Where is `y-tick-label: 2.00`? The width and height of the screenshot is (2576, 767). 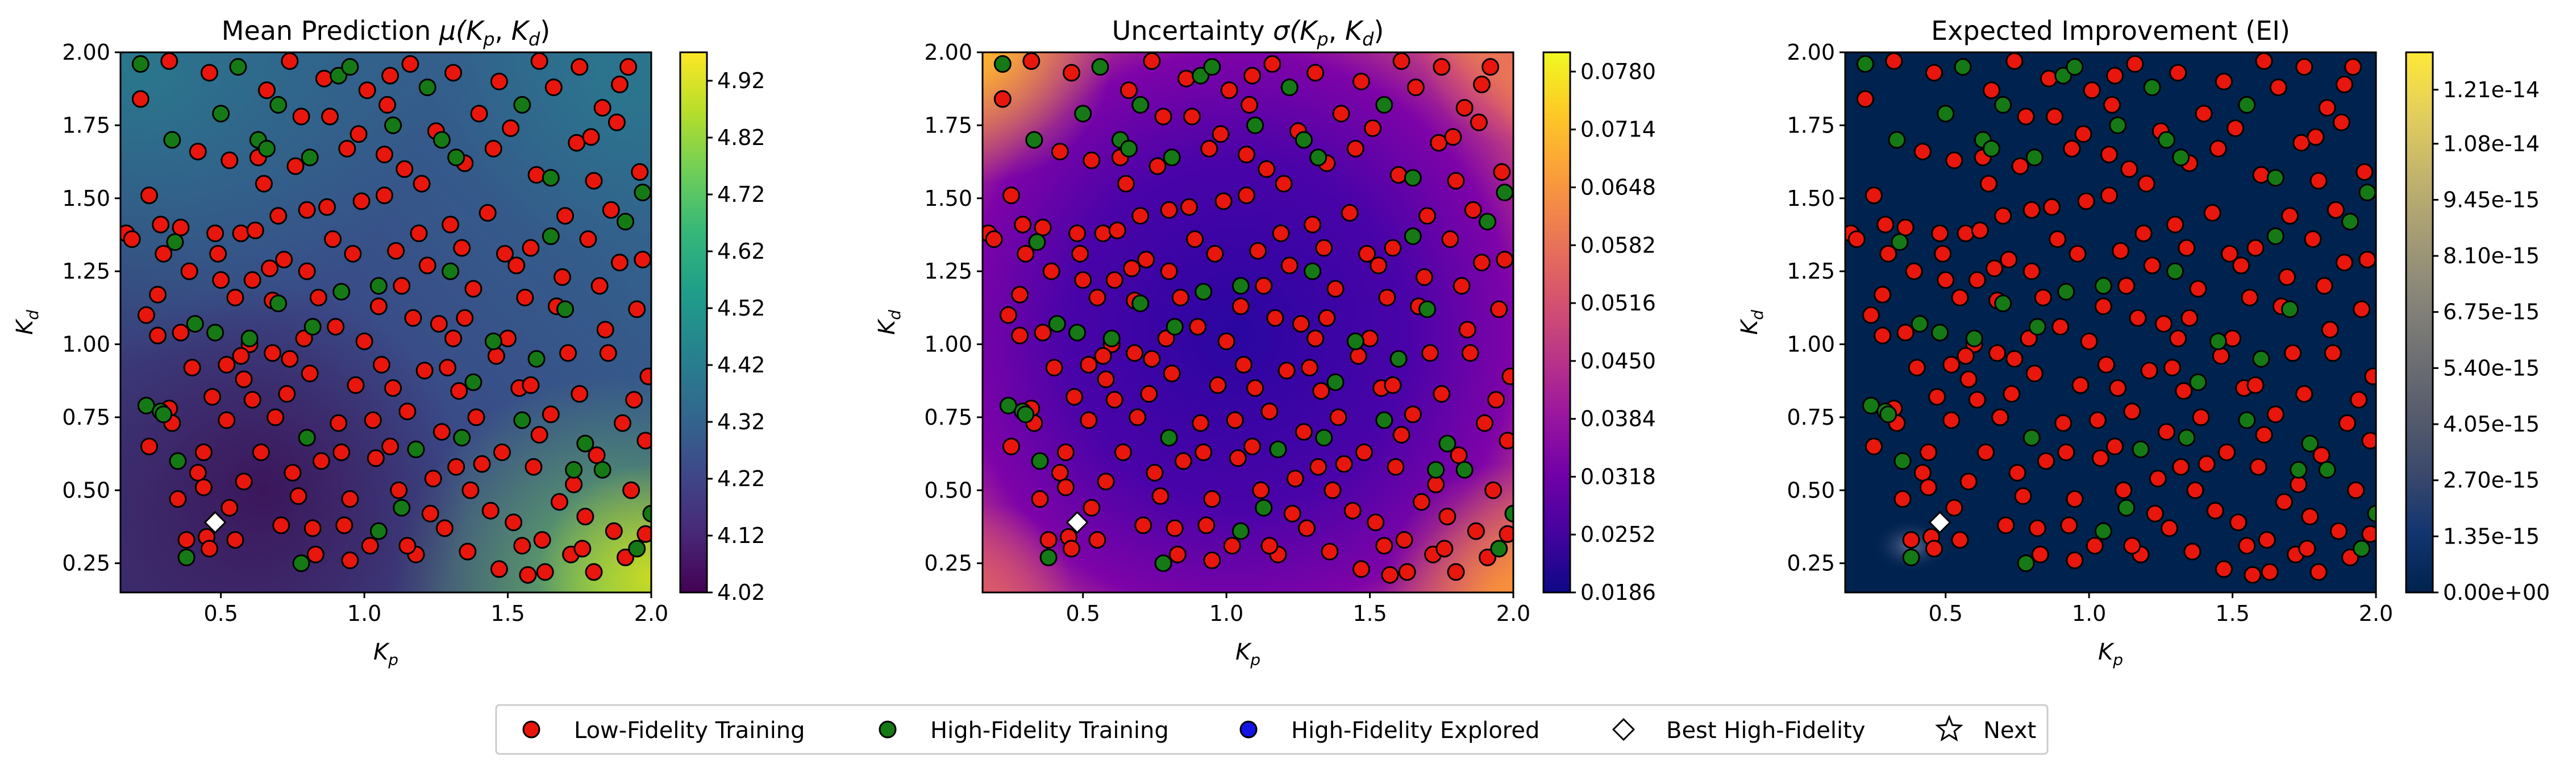 y-tick-label: 2.00 is located at coordinates (948, 52).